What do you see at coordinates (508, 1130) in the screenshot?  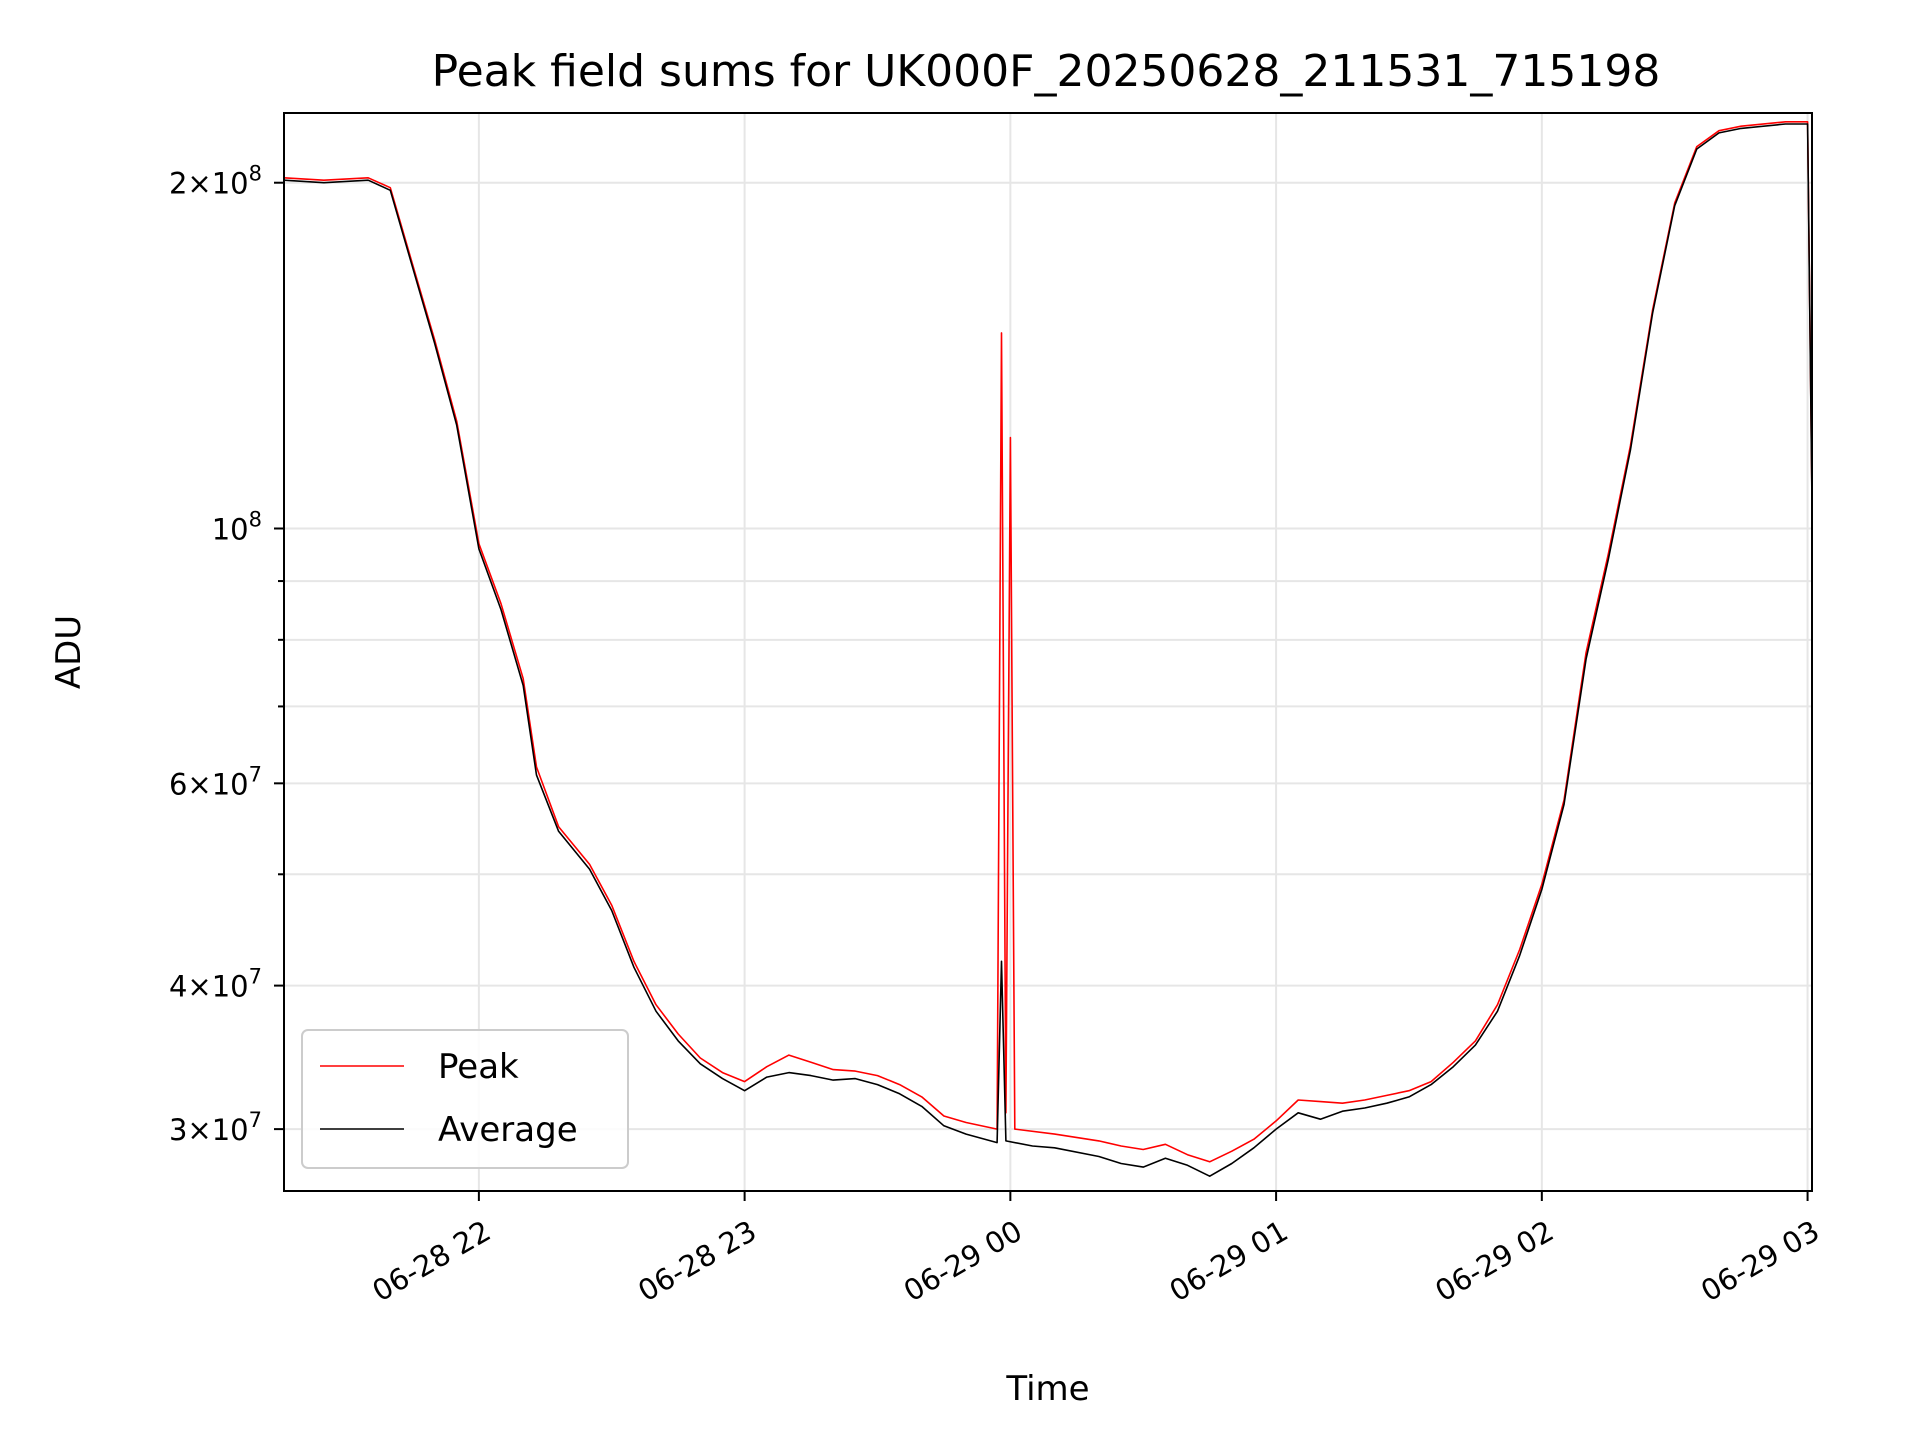 I see `legend-label-average: Average` at bounding box center [508, 1130].